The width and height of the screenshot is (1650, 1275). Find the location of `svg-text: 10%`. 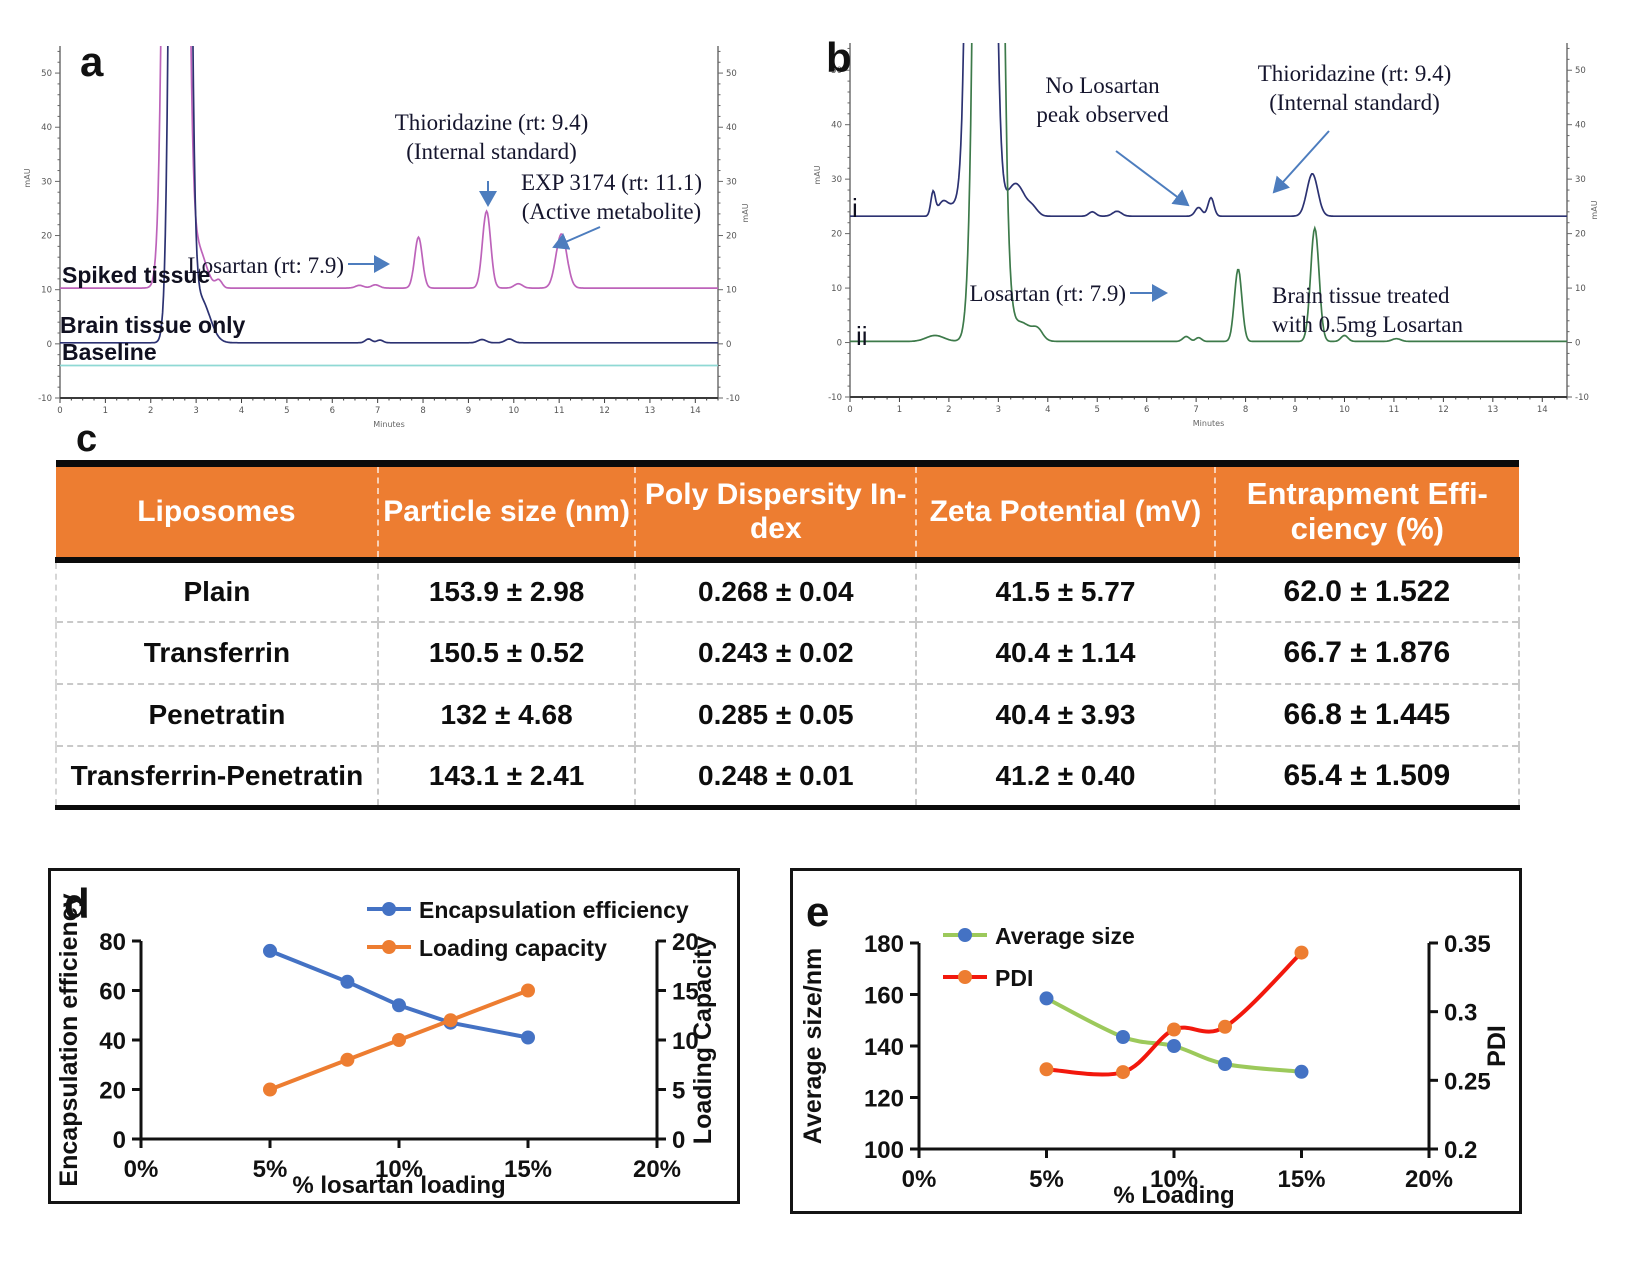

svg-text: 10% is located at coordinates (1174, 1179).